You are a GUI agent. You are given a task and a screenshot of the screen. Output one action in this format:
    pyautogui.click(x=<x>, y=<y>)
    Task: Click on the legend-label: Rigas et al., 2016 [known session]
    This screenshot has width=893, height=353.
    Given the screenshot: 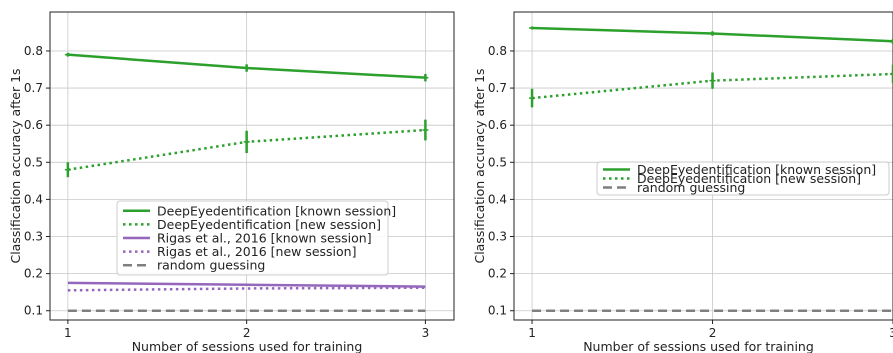 What is the action you would take?
    pyautogui.click(x=264, y=238)
    